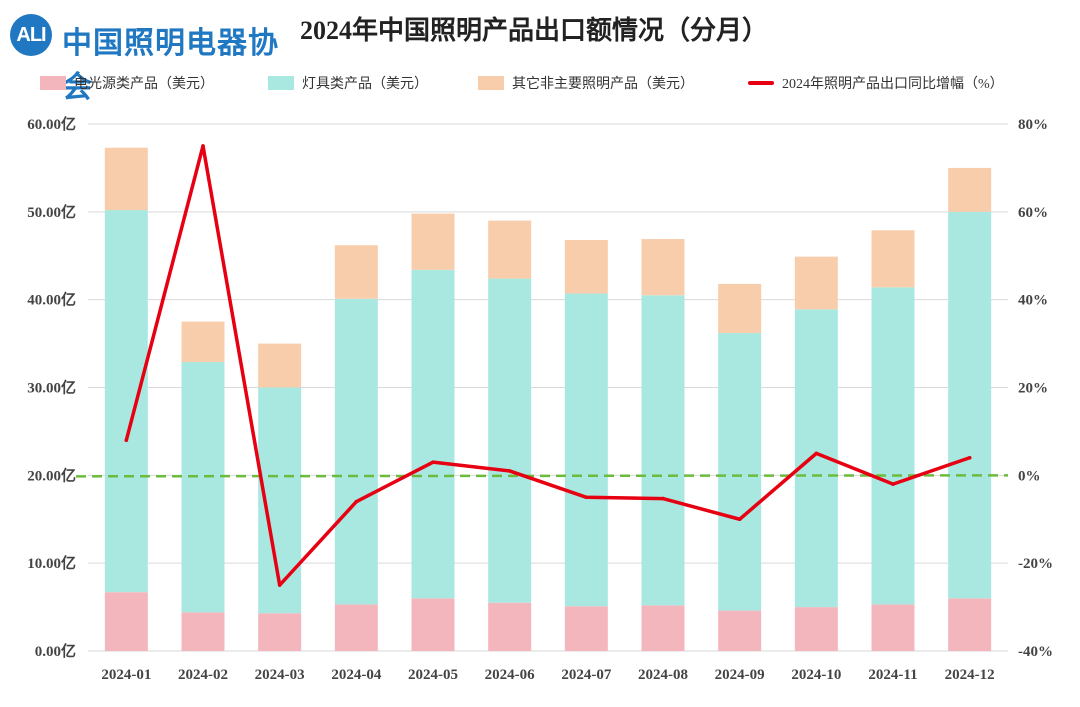 The width and height of the screenshot is (1080, 707). What do you see at coordinates (280, 675) in the screenshot?
I see `x-tick-label: 2024-03` at bounding box center [280, 675].